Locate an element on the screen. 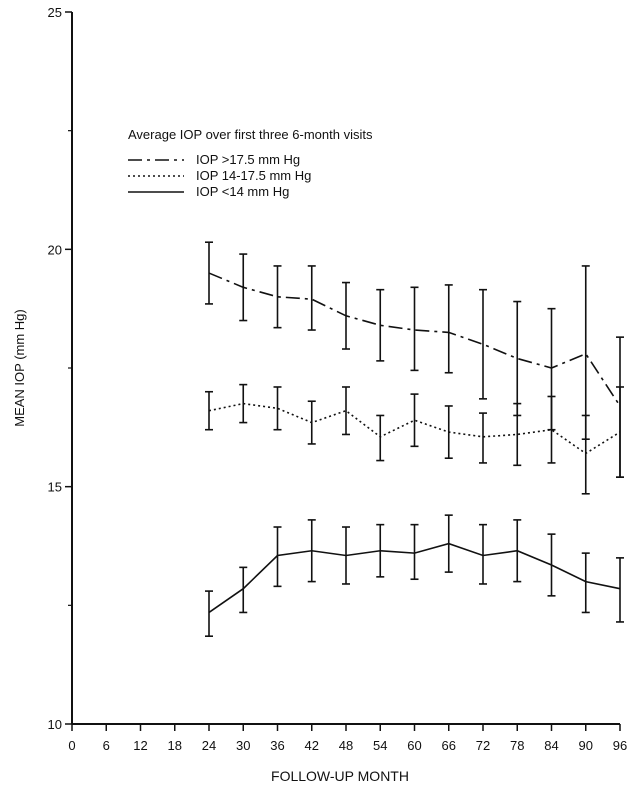 Image resolution: width=642 pixels, height=792 pixels. x-tick-label: 72 is located at coordinates (483, 745).